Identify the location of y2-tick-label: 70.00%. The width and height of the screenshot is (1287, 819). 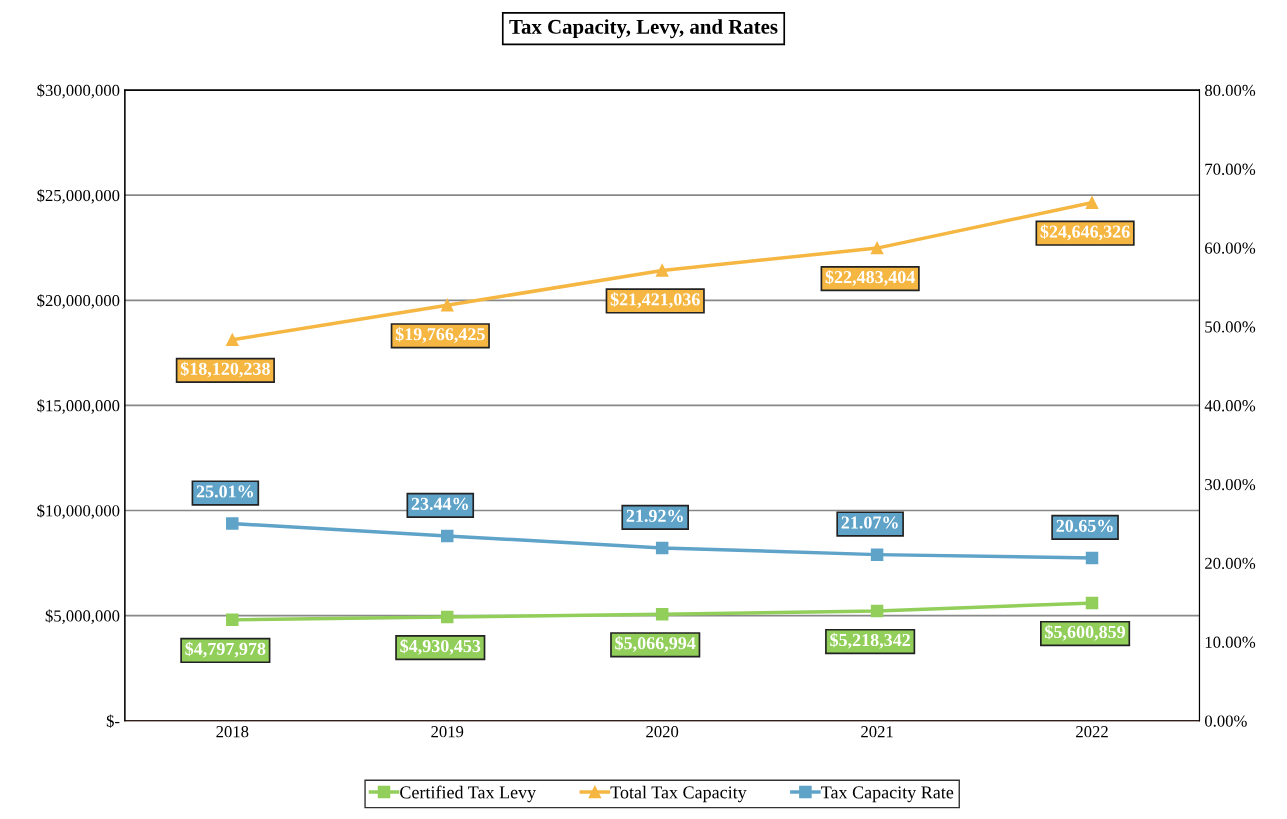
(1230, 169).